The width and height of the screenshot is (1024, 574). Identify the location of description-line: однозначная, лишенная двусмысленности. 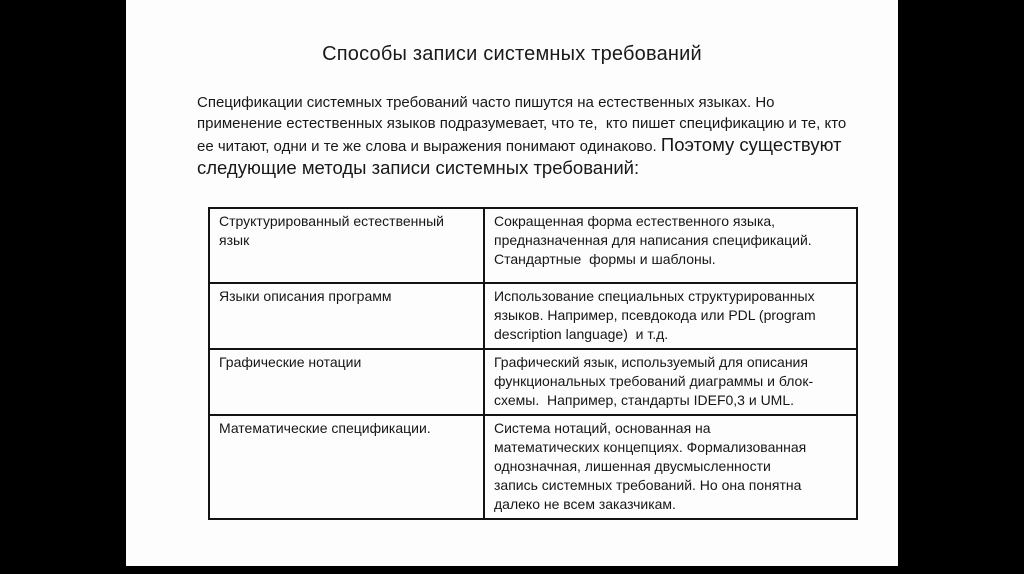
(632, 466).